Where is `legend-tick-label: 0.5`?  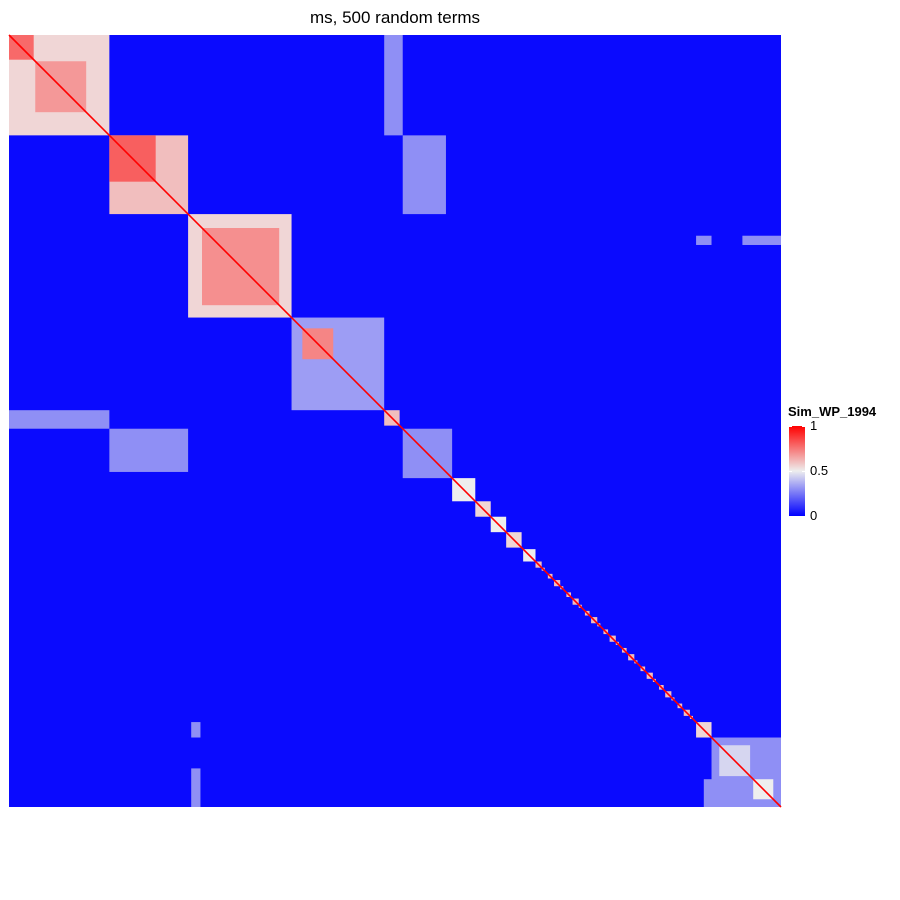 legend-tick-label: 0.5 is located at coordinates (819, 470).